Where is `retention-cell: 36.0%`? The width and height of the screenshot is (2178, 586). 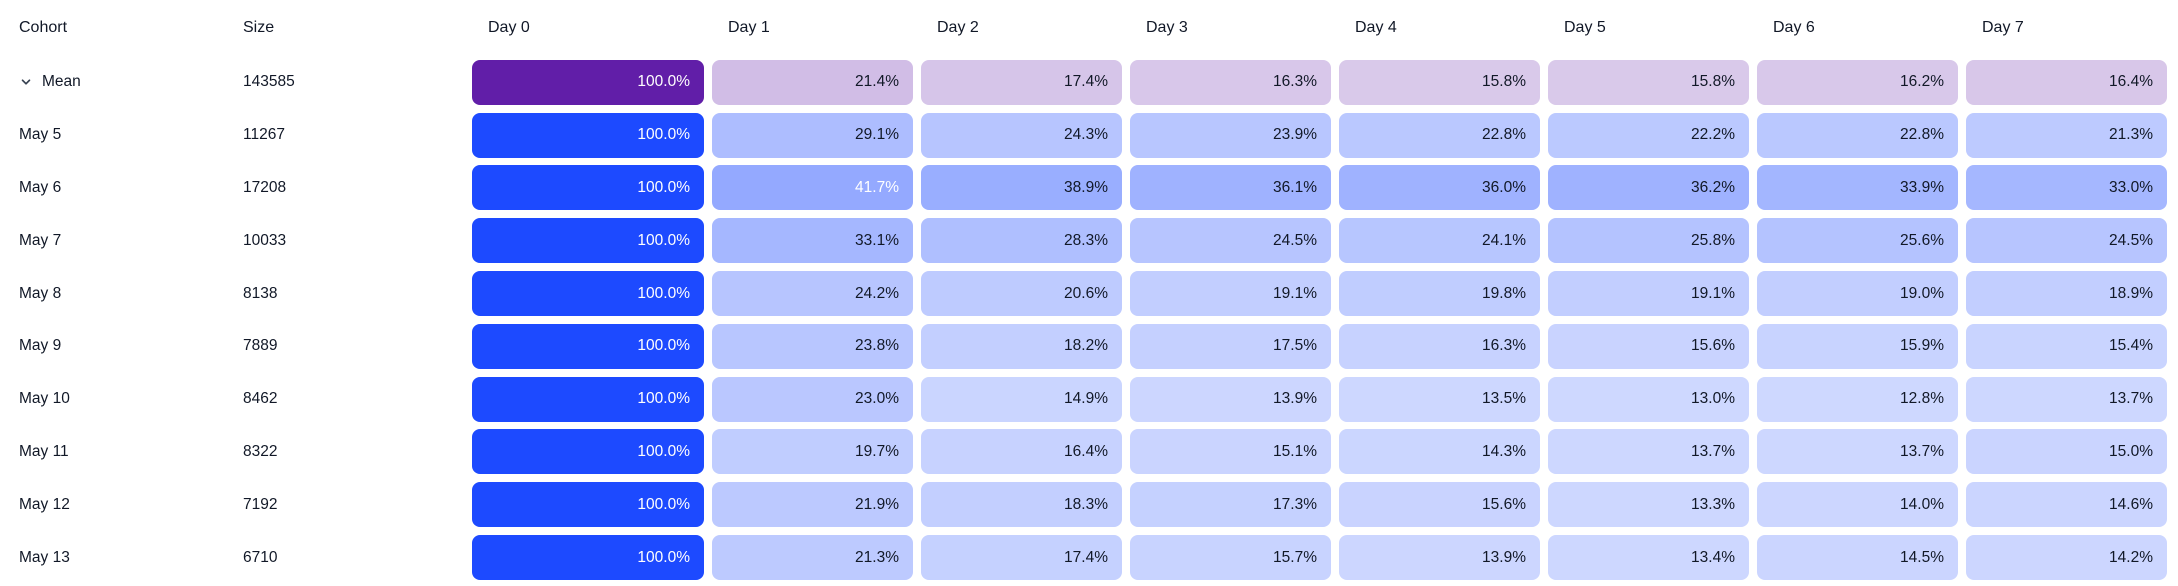 retention-cell: 36.0% is located at coordinates (1439, 188).